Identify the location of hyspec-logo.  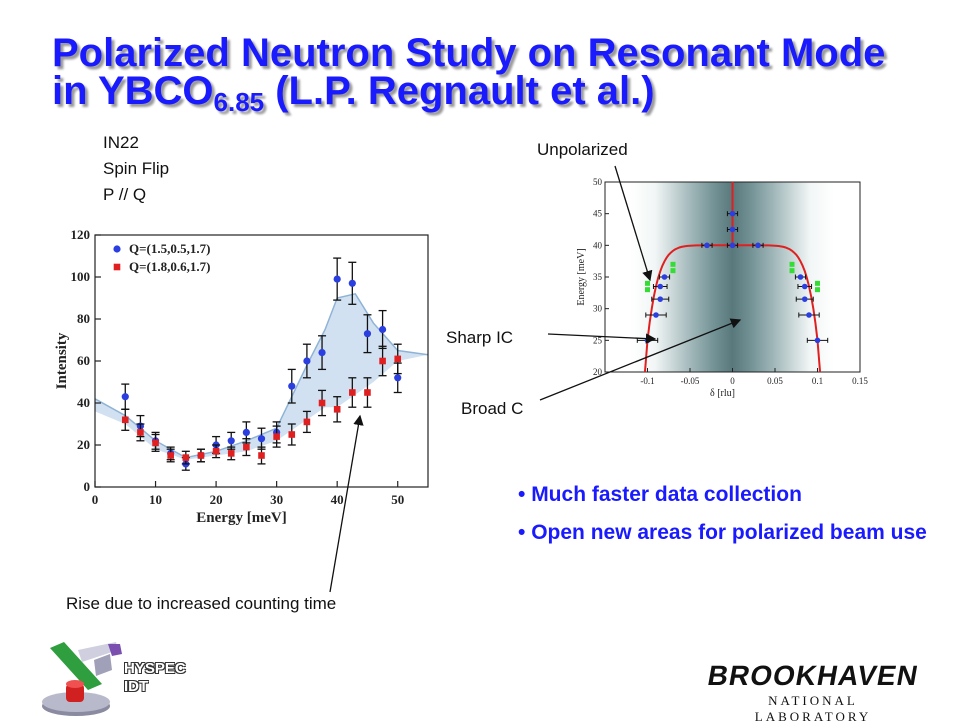
(82, 679).